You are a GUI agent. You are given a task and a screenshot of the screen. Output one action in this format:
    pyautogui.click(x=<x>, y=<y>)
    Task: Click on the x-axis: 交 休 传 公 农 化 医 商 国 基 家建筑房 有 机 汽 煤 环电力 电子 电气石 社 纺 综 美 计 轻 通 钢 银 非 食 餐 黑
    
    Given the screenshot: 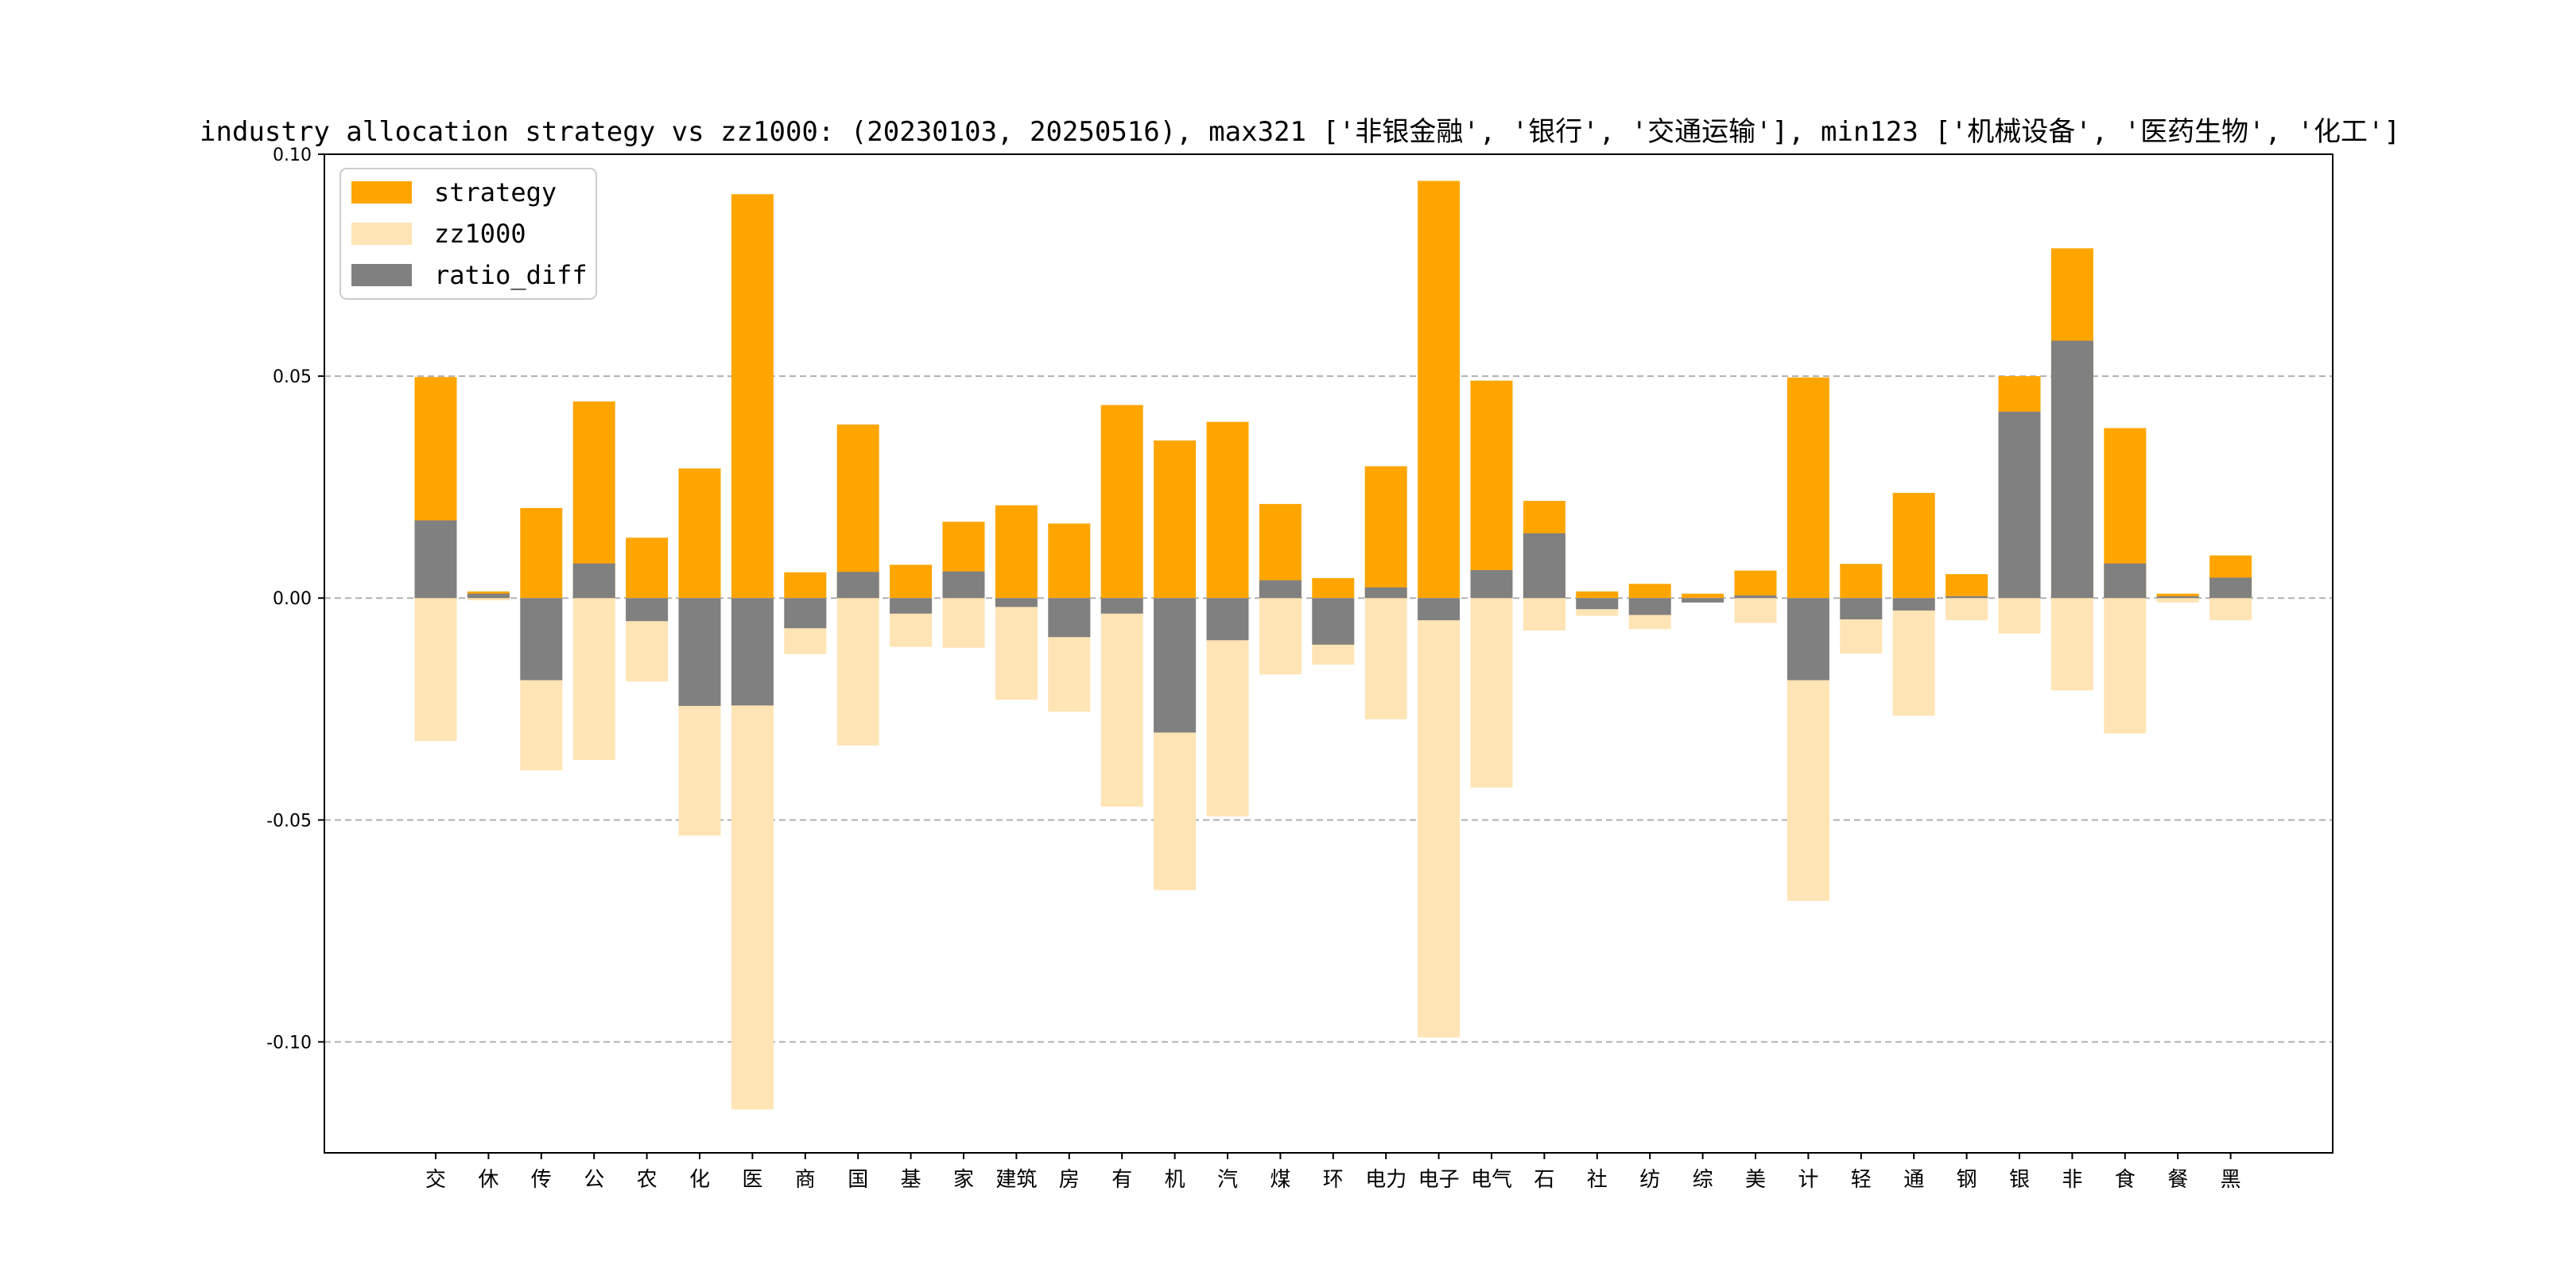 What is the action you would take?
    pyautogui.click(x=1333, y=1172)
    